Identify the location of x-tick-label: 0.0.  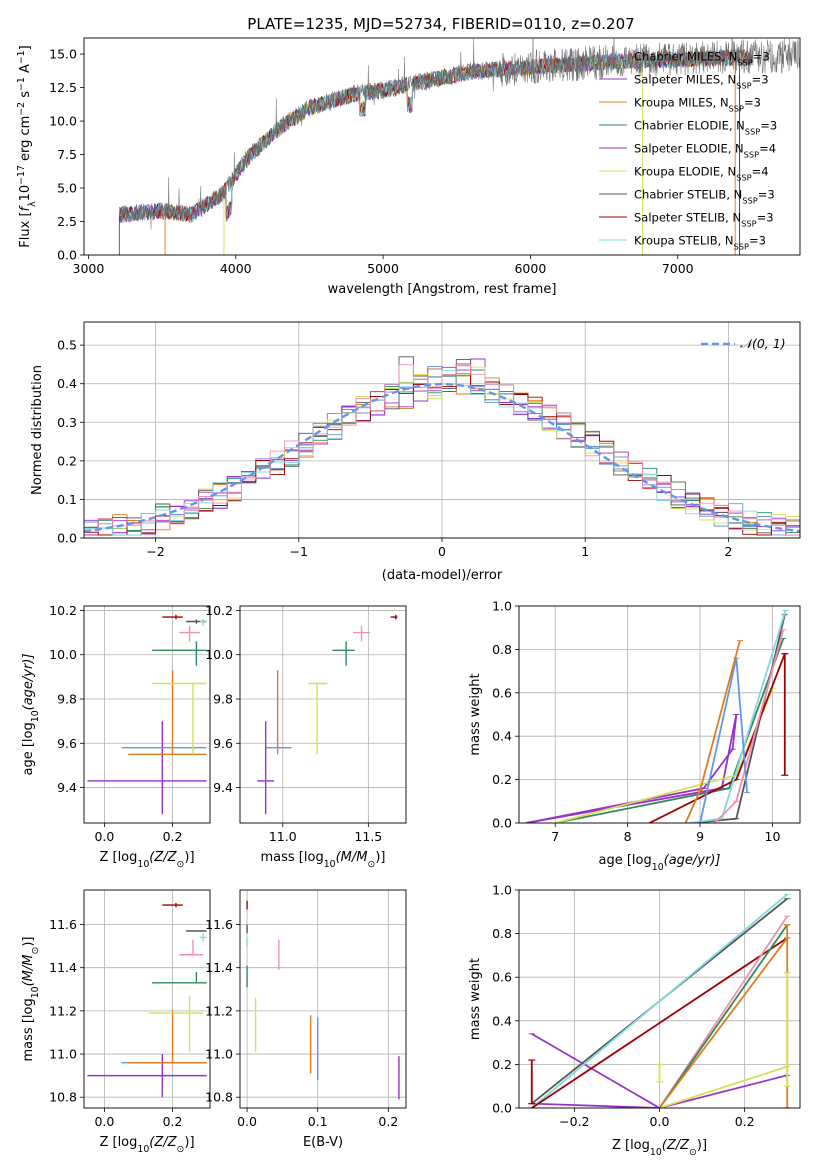
(660, 1121).